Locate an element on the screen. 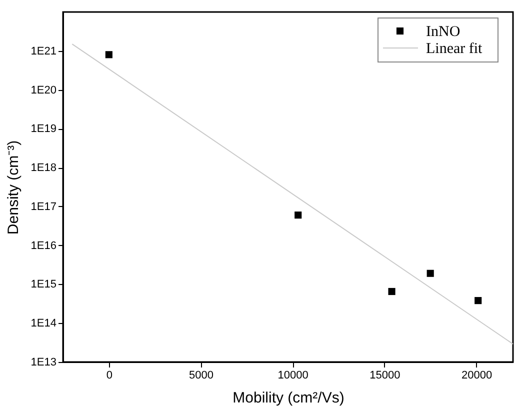 The width and height of the screenshot is (517, 410). x-tick-label: 15000 is located at coordinates (385, 376).